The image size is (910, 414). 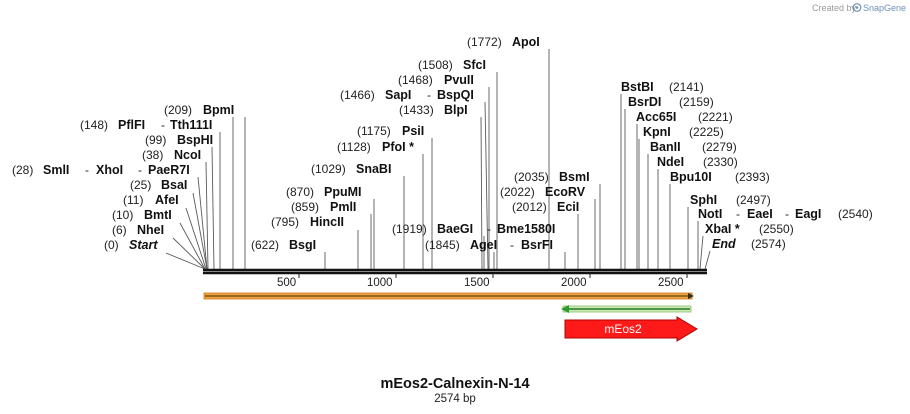 I want to click on svg-text: (622), so click(x=265, y=245).